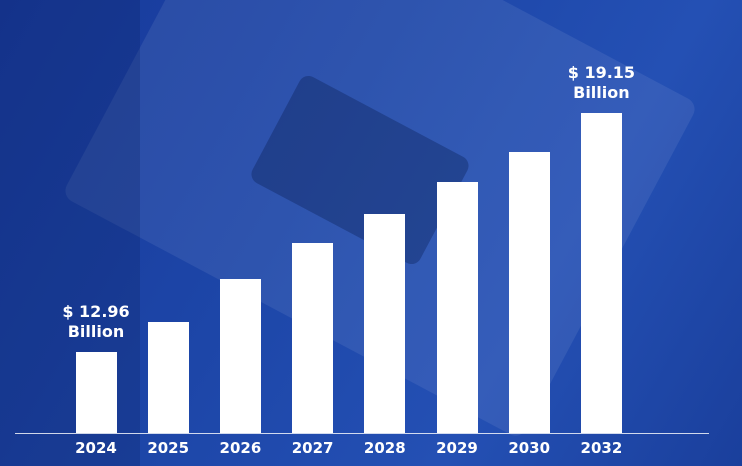  Describe the element at coordinates (168, 448) in the screenshot. I see `x-tick-label: 2025` at that location.